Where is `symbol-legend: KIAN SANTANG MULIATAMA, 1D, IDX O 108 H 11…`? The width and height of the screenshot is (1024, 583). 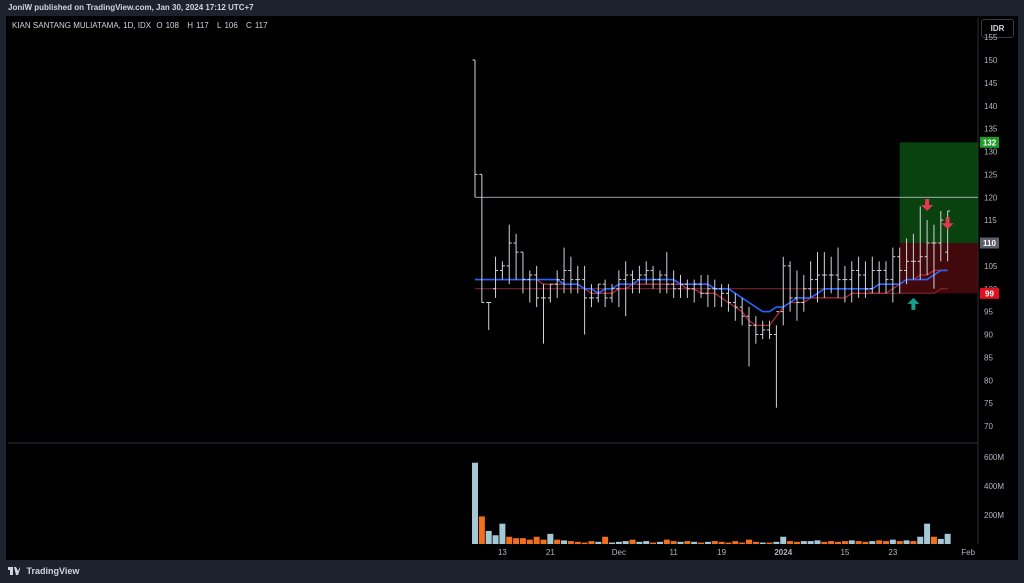 symbol-legend: KIAN SANTANG MULIATAMA, 1D, IDX O 108 H 11… is located at coordinates (143, 25).